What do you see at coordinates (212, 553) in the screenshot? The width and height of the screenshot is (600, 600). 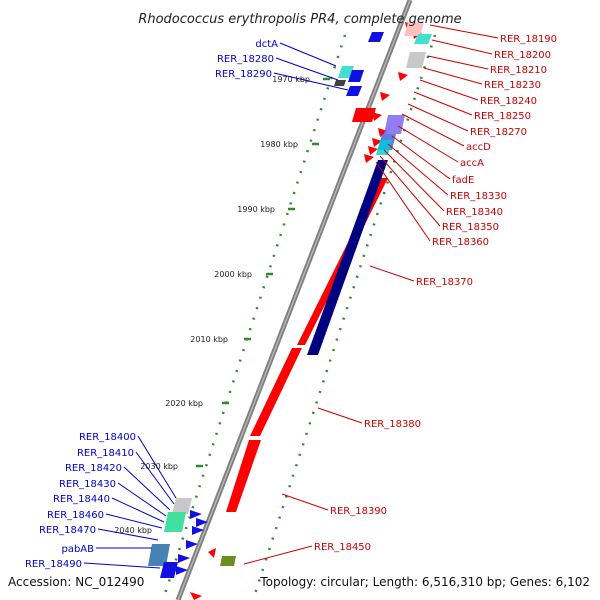 I see `feature-rer-18450-arrow` at bounding box center [212, 553].